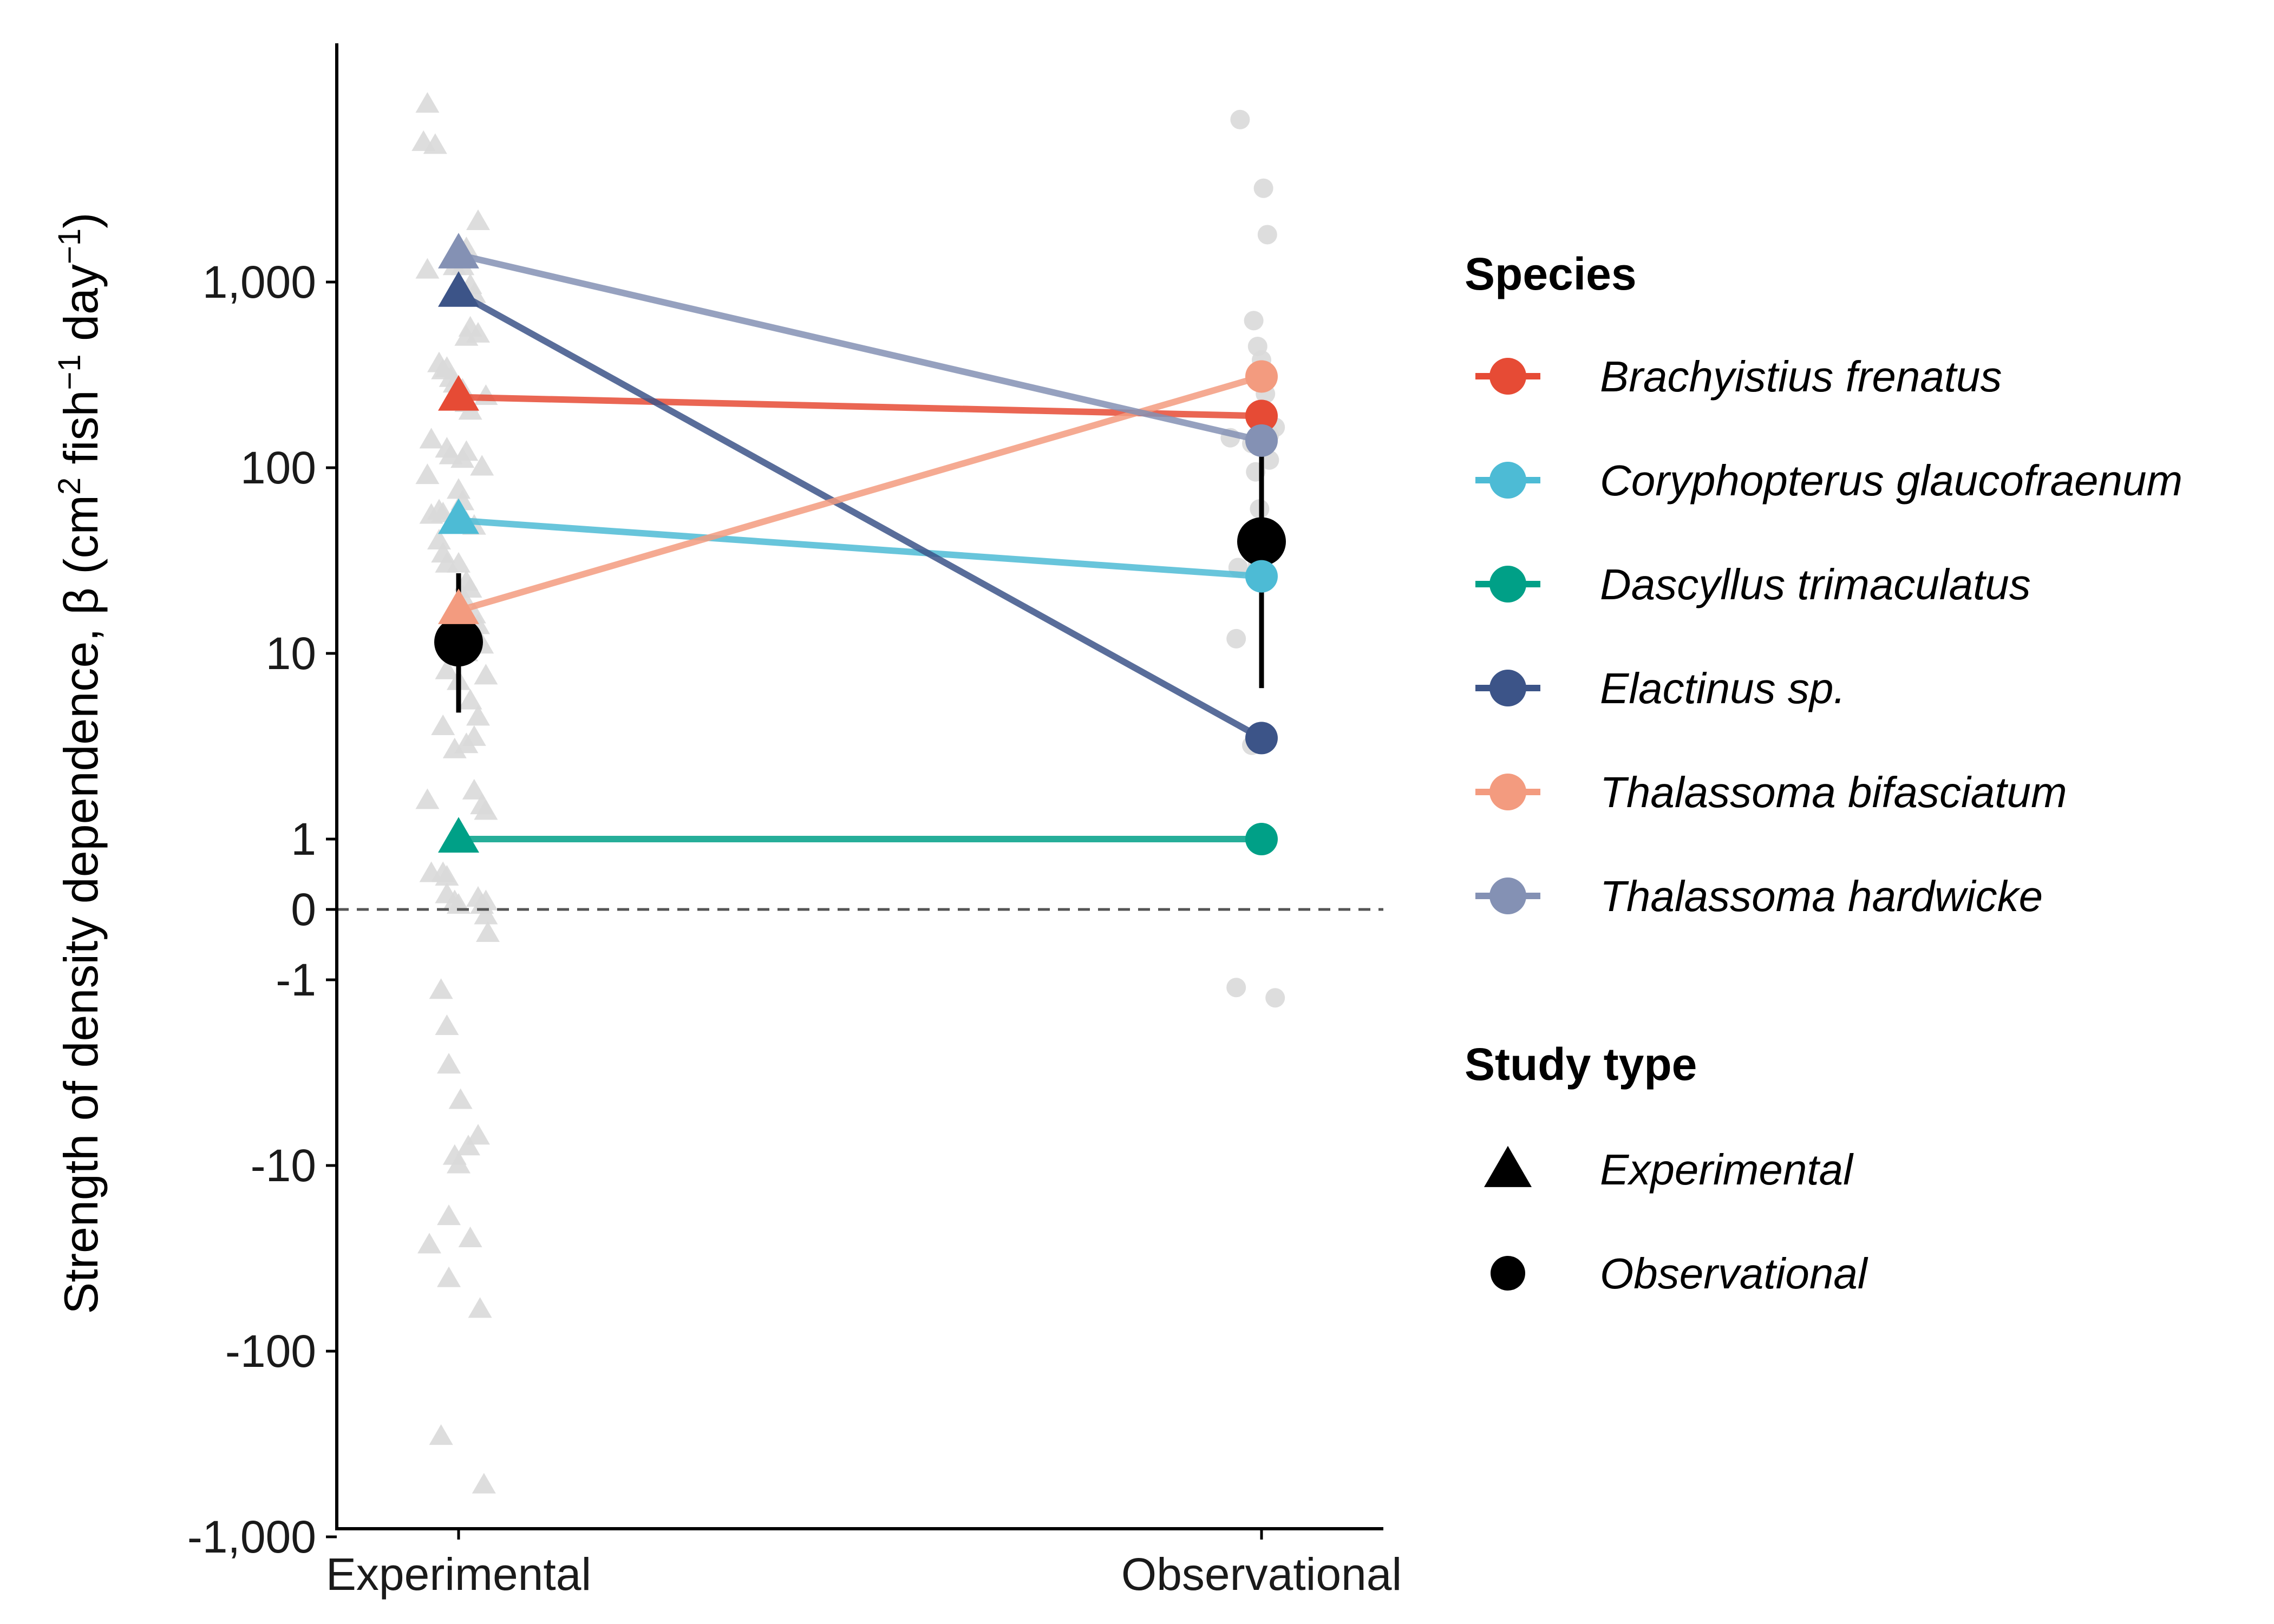 This screenshot has width=2274, height=1624. I want to click on species-points, so click(858, 544).